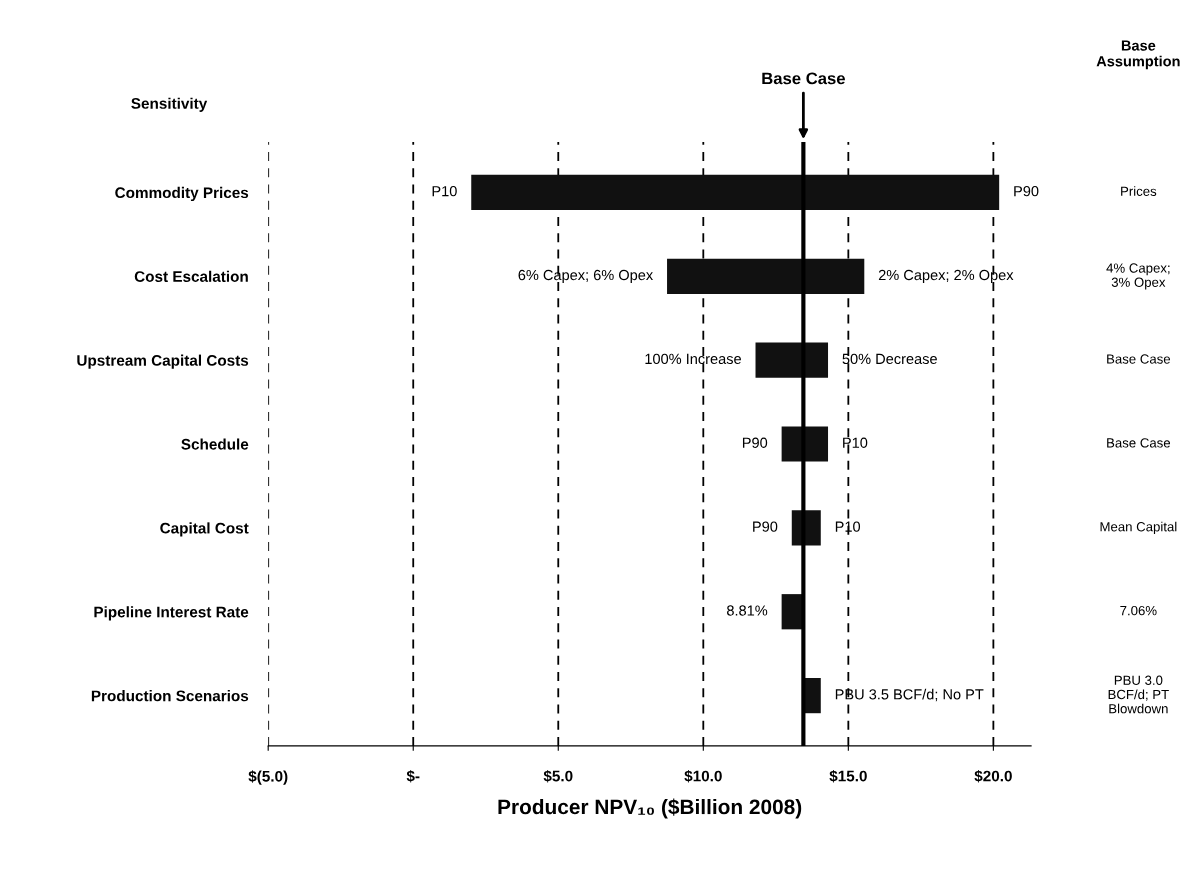 The image size is (1192, 888). What do you see at coordinates (946, 276) in the screenshot?
I see `annotation: 2% Capex; 2% Opex` at bounding box center [946, 276].